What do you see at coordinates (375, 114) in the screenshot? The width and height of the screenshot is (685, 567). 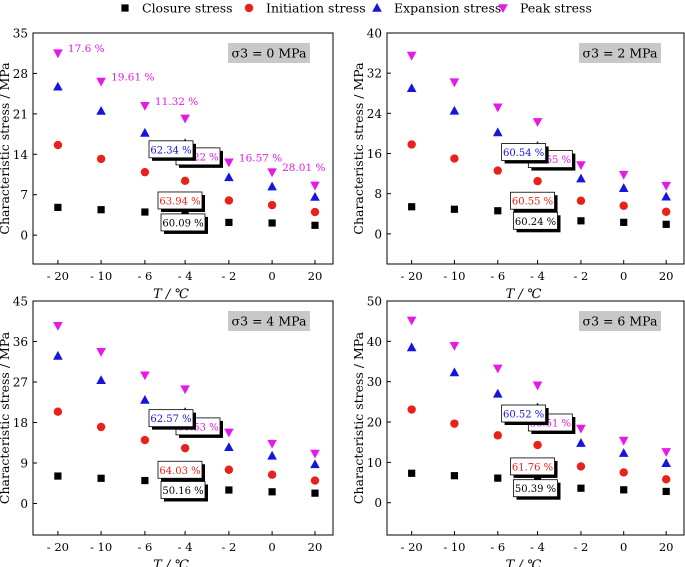 I see `y-tick-label: 24` at bounding box center [375, 114].